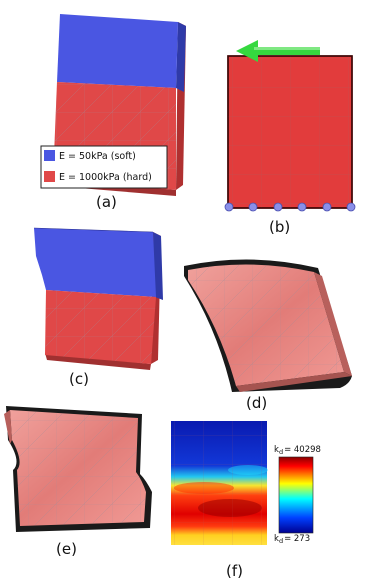 Image resolution: width=369 pixels, height=582 pixels. I want to click on panel-c-label: (c), so click(79, 379).